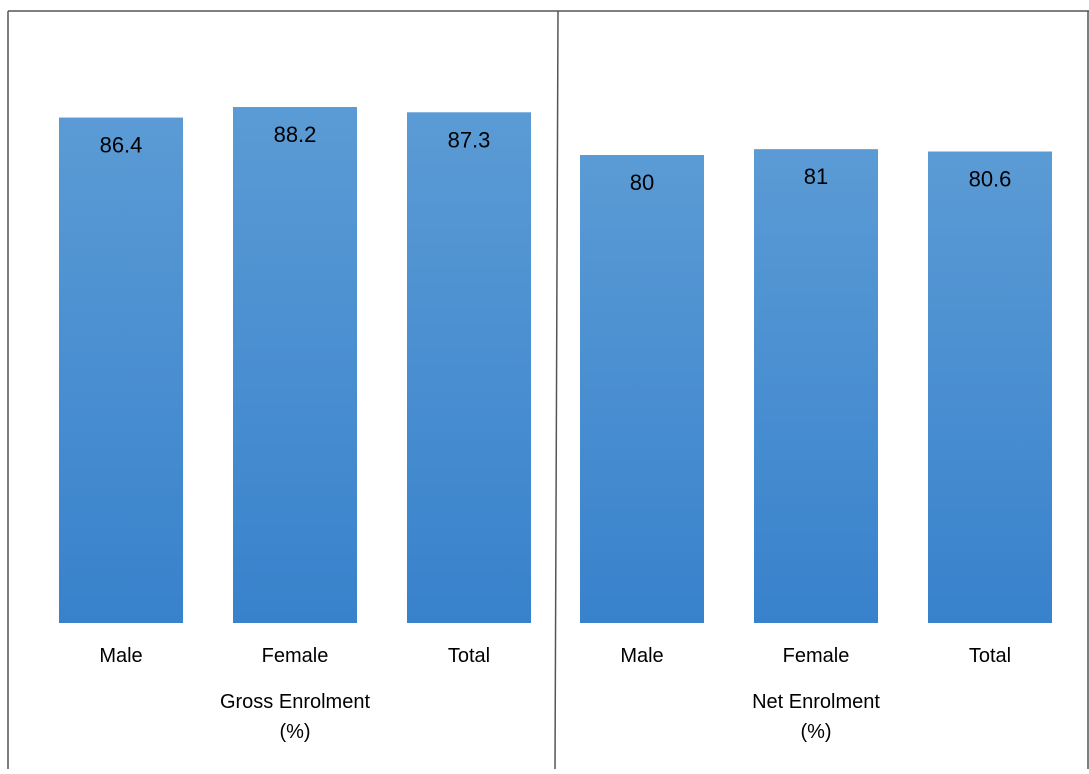 This screenshot has height=774, width=1089. I want to click on data-label-1-total: 87.3, so click(469, 139).